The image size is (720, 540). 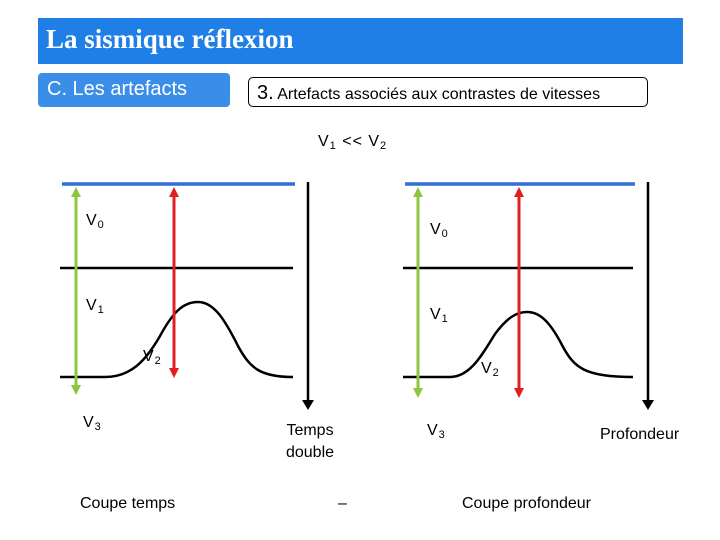 I want to click on right-anticline-interface, so click(x=518, y=344).